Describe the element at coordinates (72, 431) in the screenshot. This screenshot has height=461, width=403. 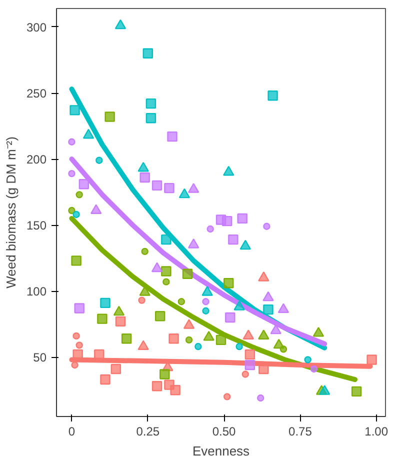
I see `x-tick-label: 0` at that location.